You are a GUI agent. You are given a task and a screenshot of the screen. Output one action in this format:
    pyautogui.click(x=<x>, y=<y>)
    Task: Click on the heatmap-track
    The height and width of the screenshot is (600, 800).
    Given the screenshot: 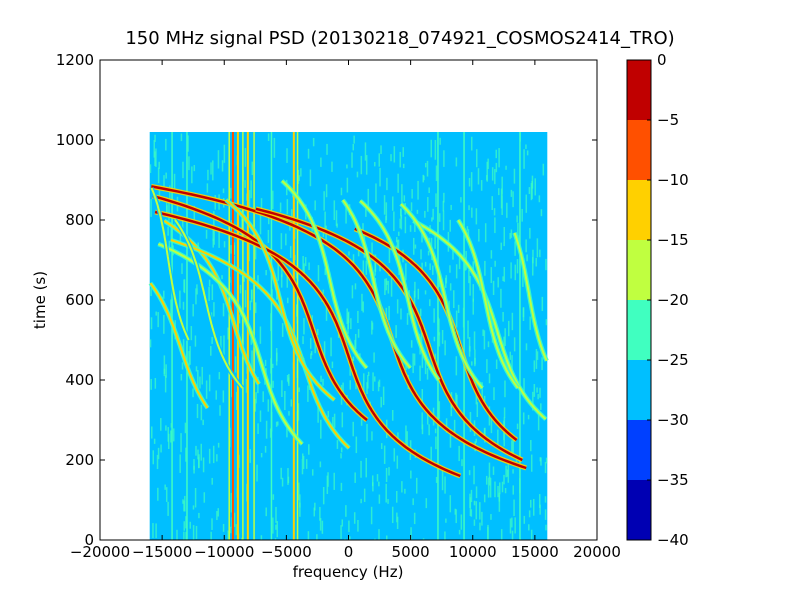 What is the action you would take?
    pyautogui.click(x=260, y=307)
    